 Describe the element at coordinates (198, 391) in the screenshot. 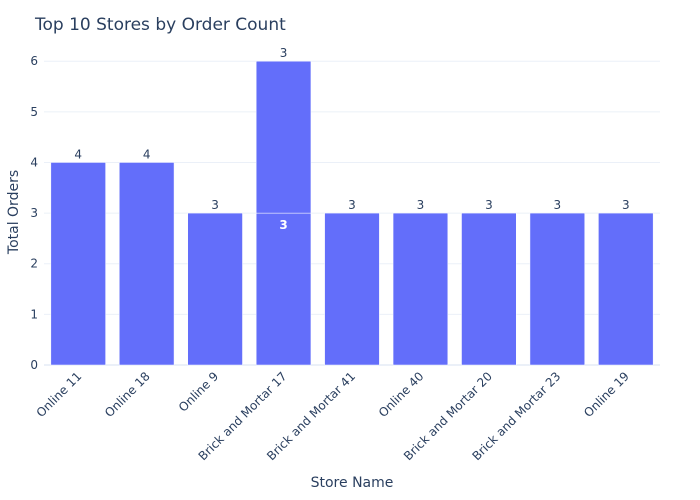

I see `x-tick-label: Online 9` at that location.